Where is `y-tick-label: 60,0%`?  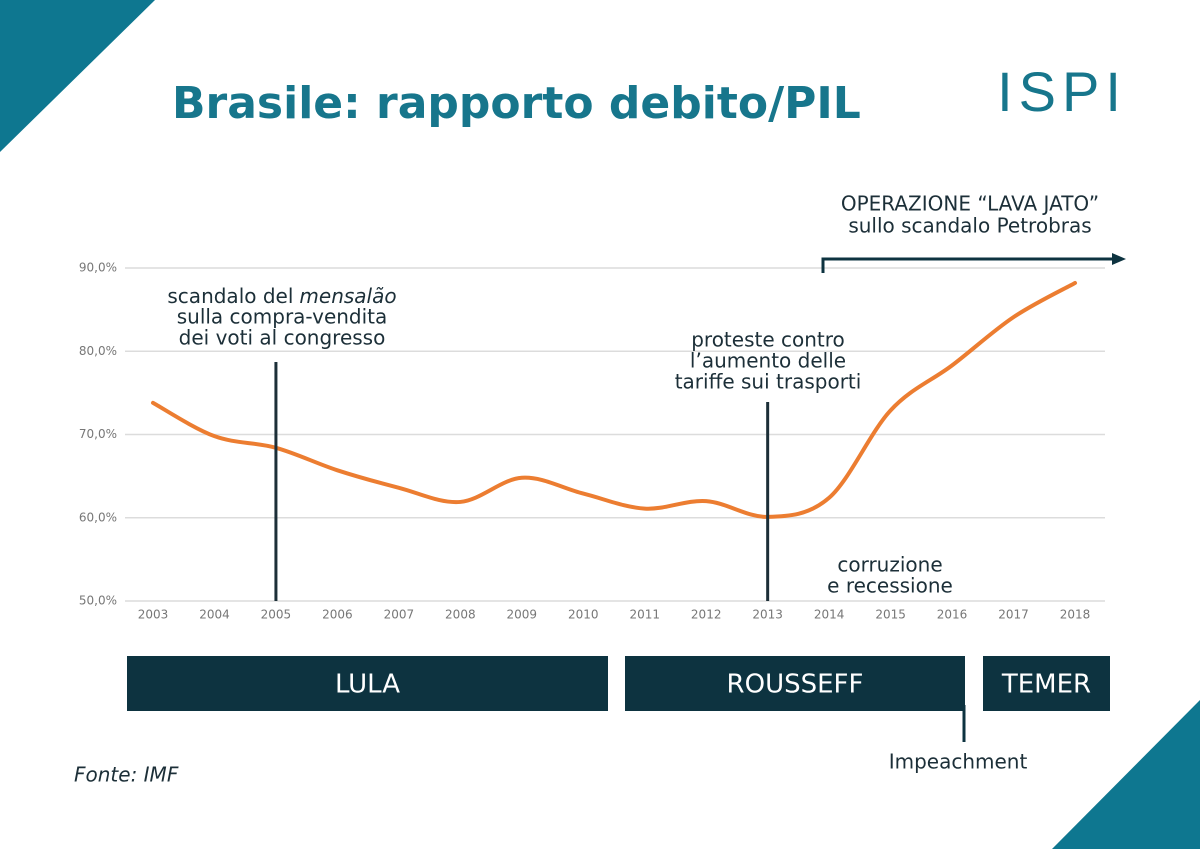
y-tick-label: 60,0% is located at coordinates (98, 517).